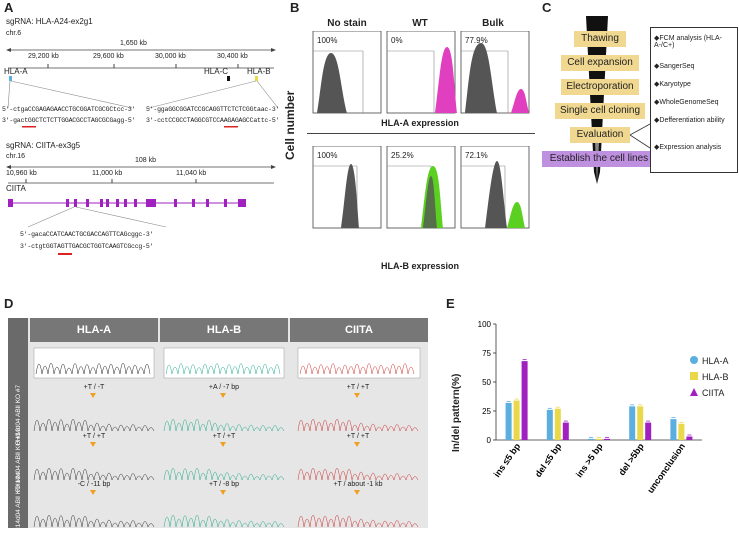  I want to click on eval-sanger: ◆SangerSeq, so click(674, 66).